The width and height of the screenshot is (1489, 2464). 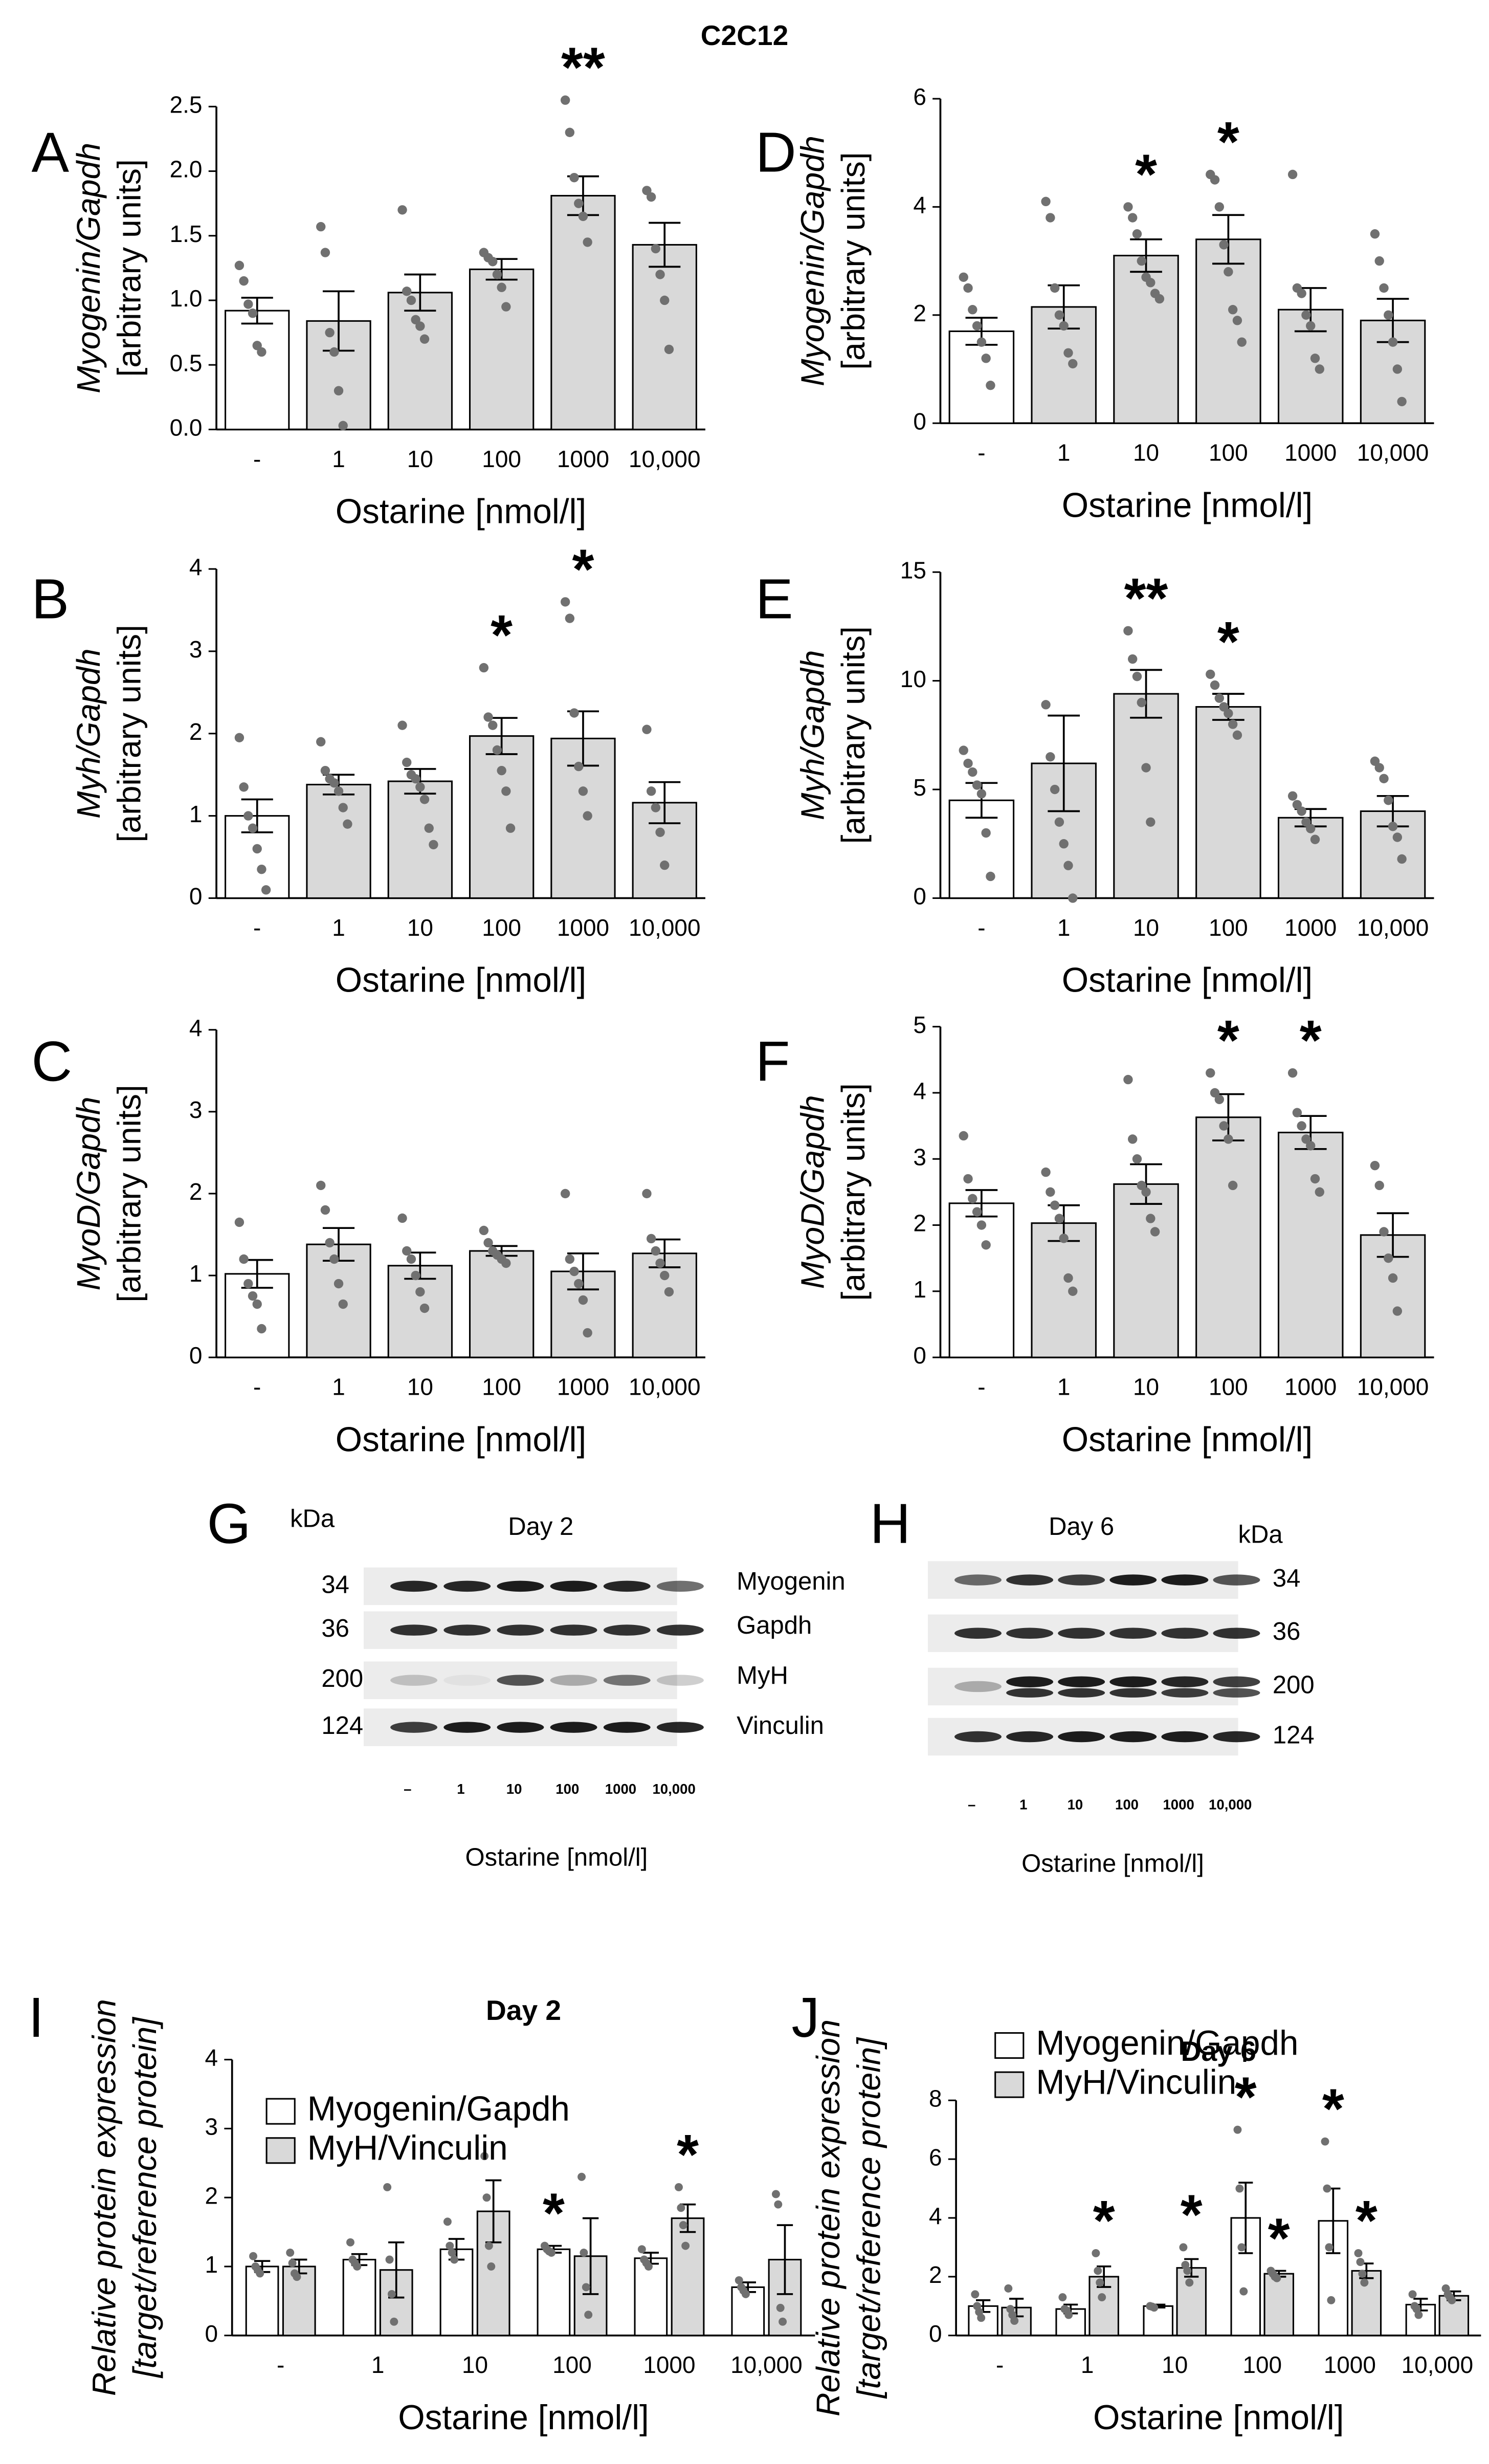 I want to click on y-tick-label: 1.0, so click(x=186, y=299).